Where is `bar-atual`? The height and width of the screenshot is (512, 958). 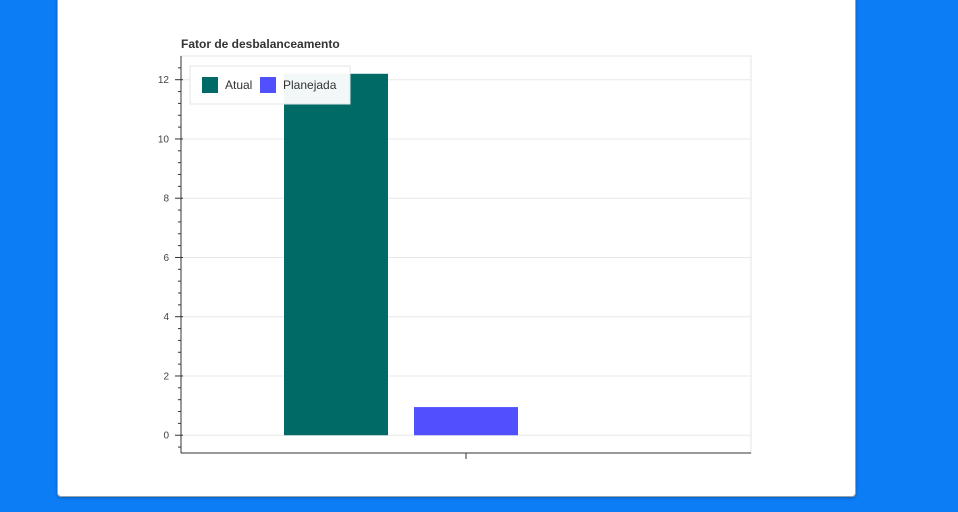 bar-atual is located at coordinates (336, 254).